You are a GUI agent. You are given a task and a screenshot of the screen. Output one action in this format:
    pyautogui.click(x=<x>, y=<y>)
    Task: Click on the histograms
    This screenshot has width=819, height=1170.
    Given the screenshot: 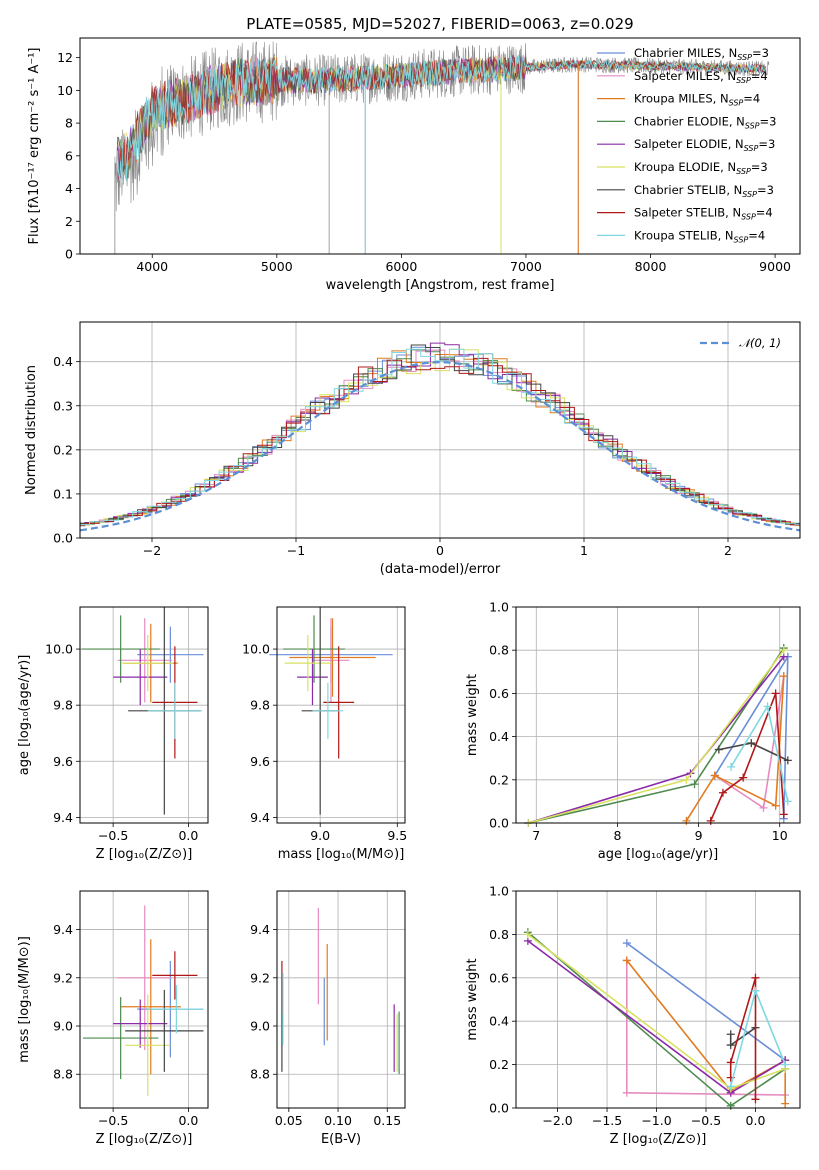 What is the action you would take?
    pyautogui.click(x=440, y=437)
    